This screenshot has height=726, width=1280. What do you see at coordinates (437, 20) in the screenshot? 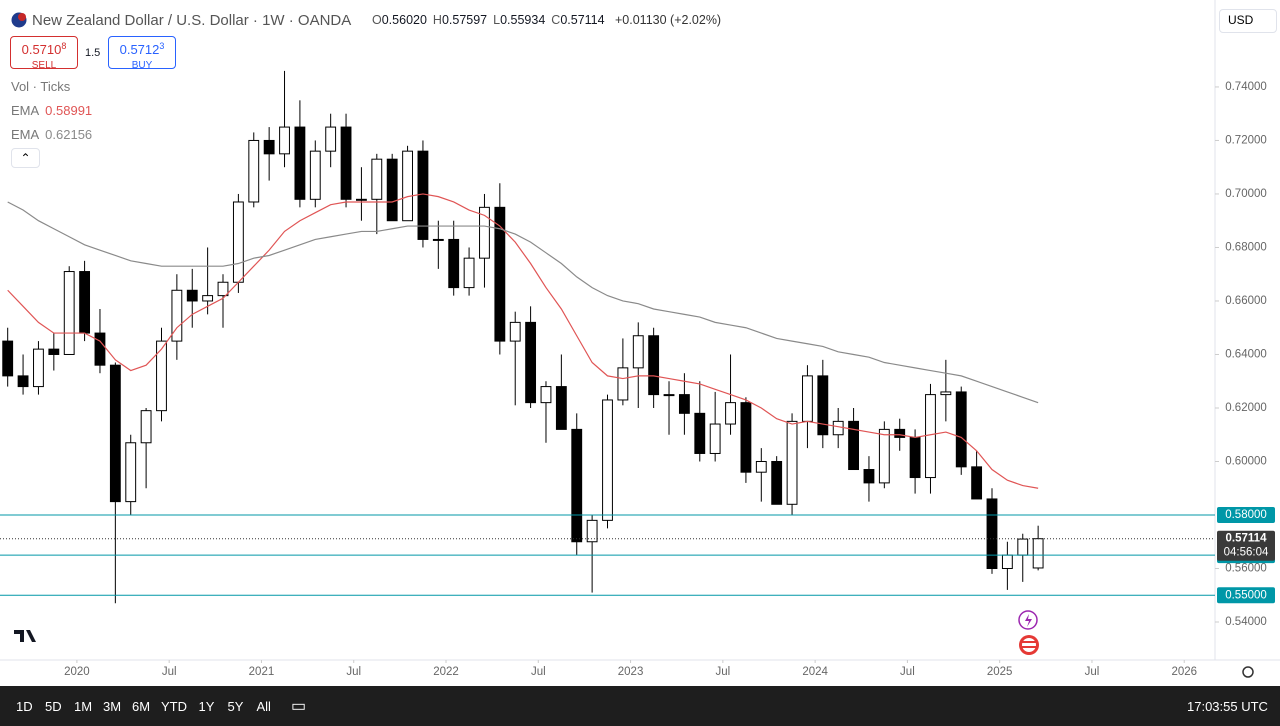
I see `ohlc-key: H` at bounding box center [437, 20].